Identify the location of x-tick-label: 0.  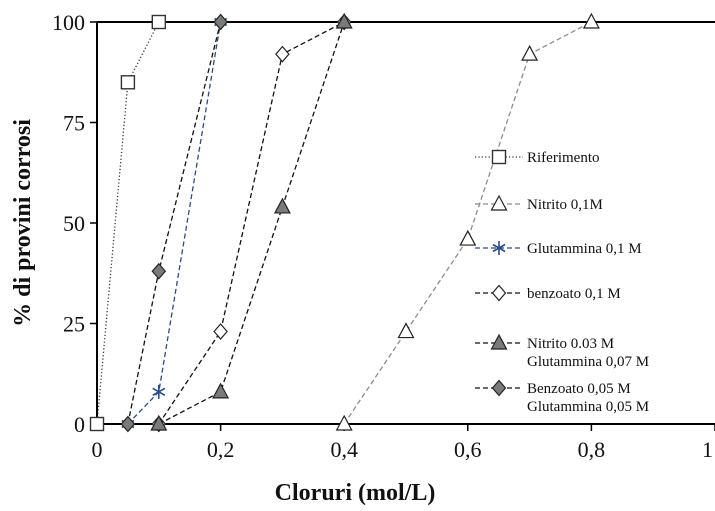
(97, 449).